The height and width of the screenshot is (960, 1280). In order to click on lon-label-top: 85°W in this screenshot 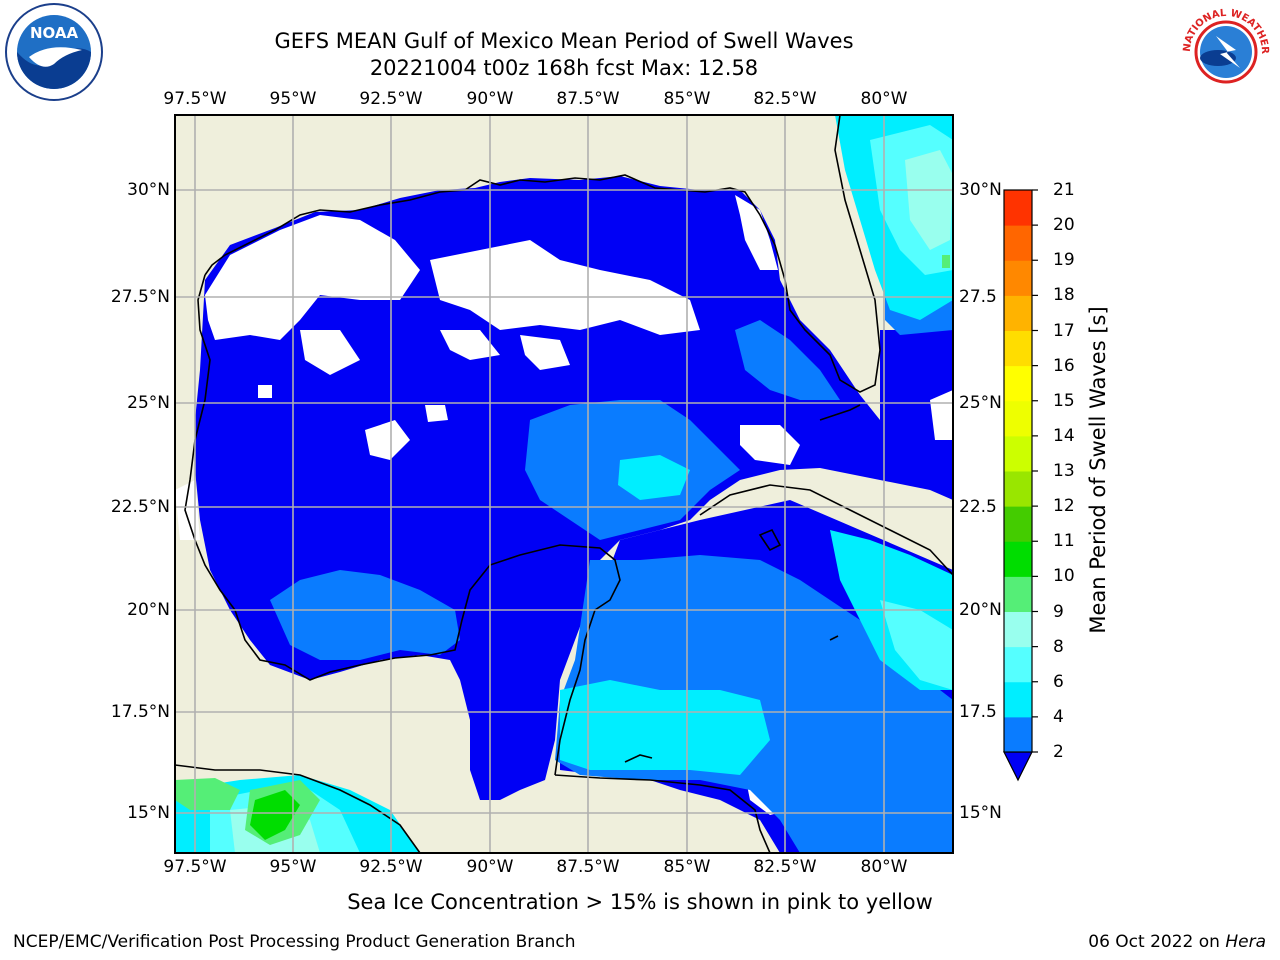, I will do `click(687, 99)`.